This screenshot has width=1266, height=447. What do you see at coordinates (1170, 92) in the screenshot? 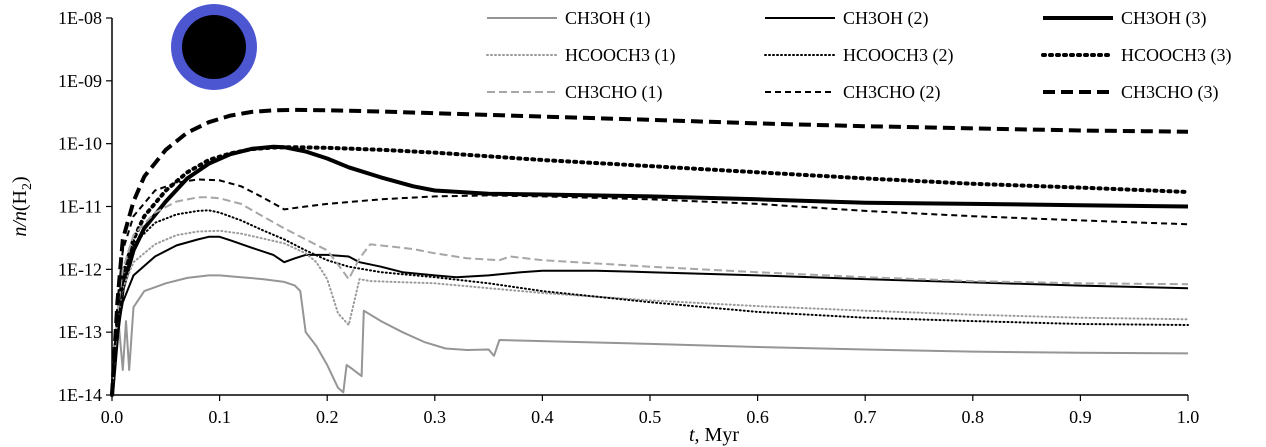
I see `legend-label-ch3cho-3: CH3CHO (3)` at bounding box center [1170, 92].